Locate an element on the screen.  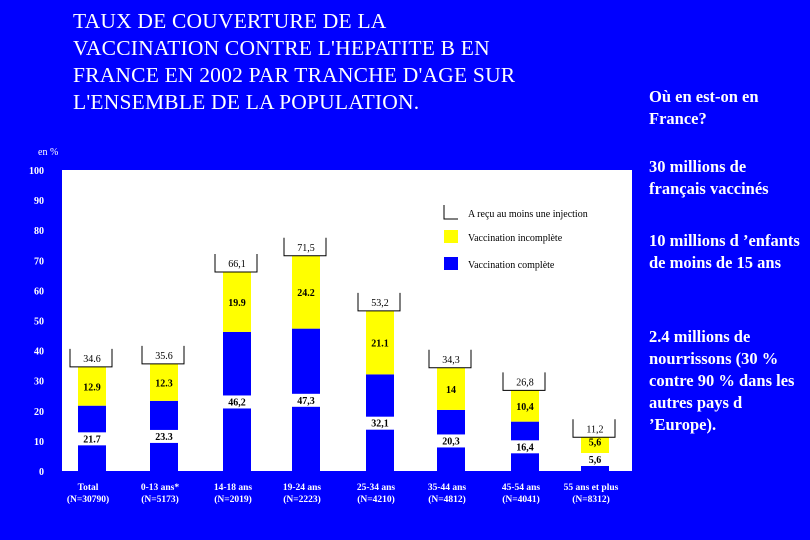
incomplete-value-label: 12.9 is located at coordinates (92, 387).